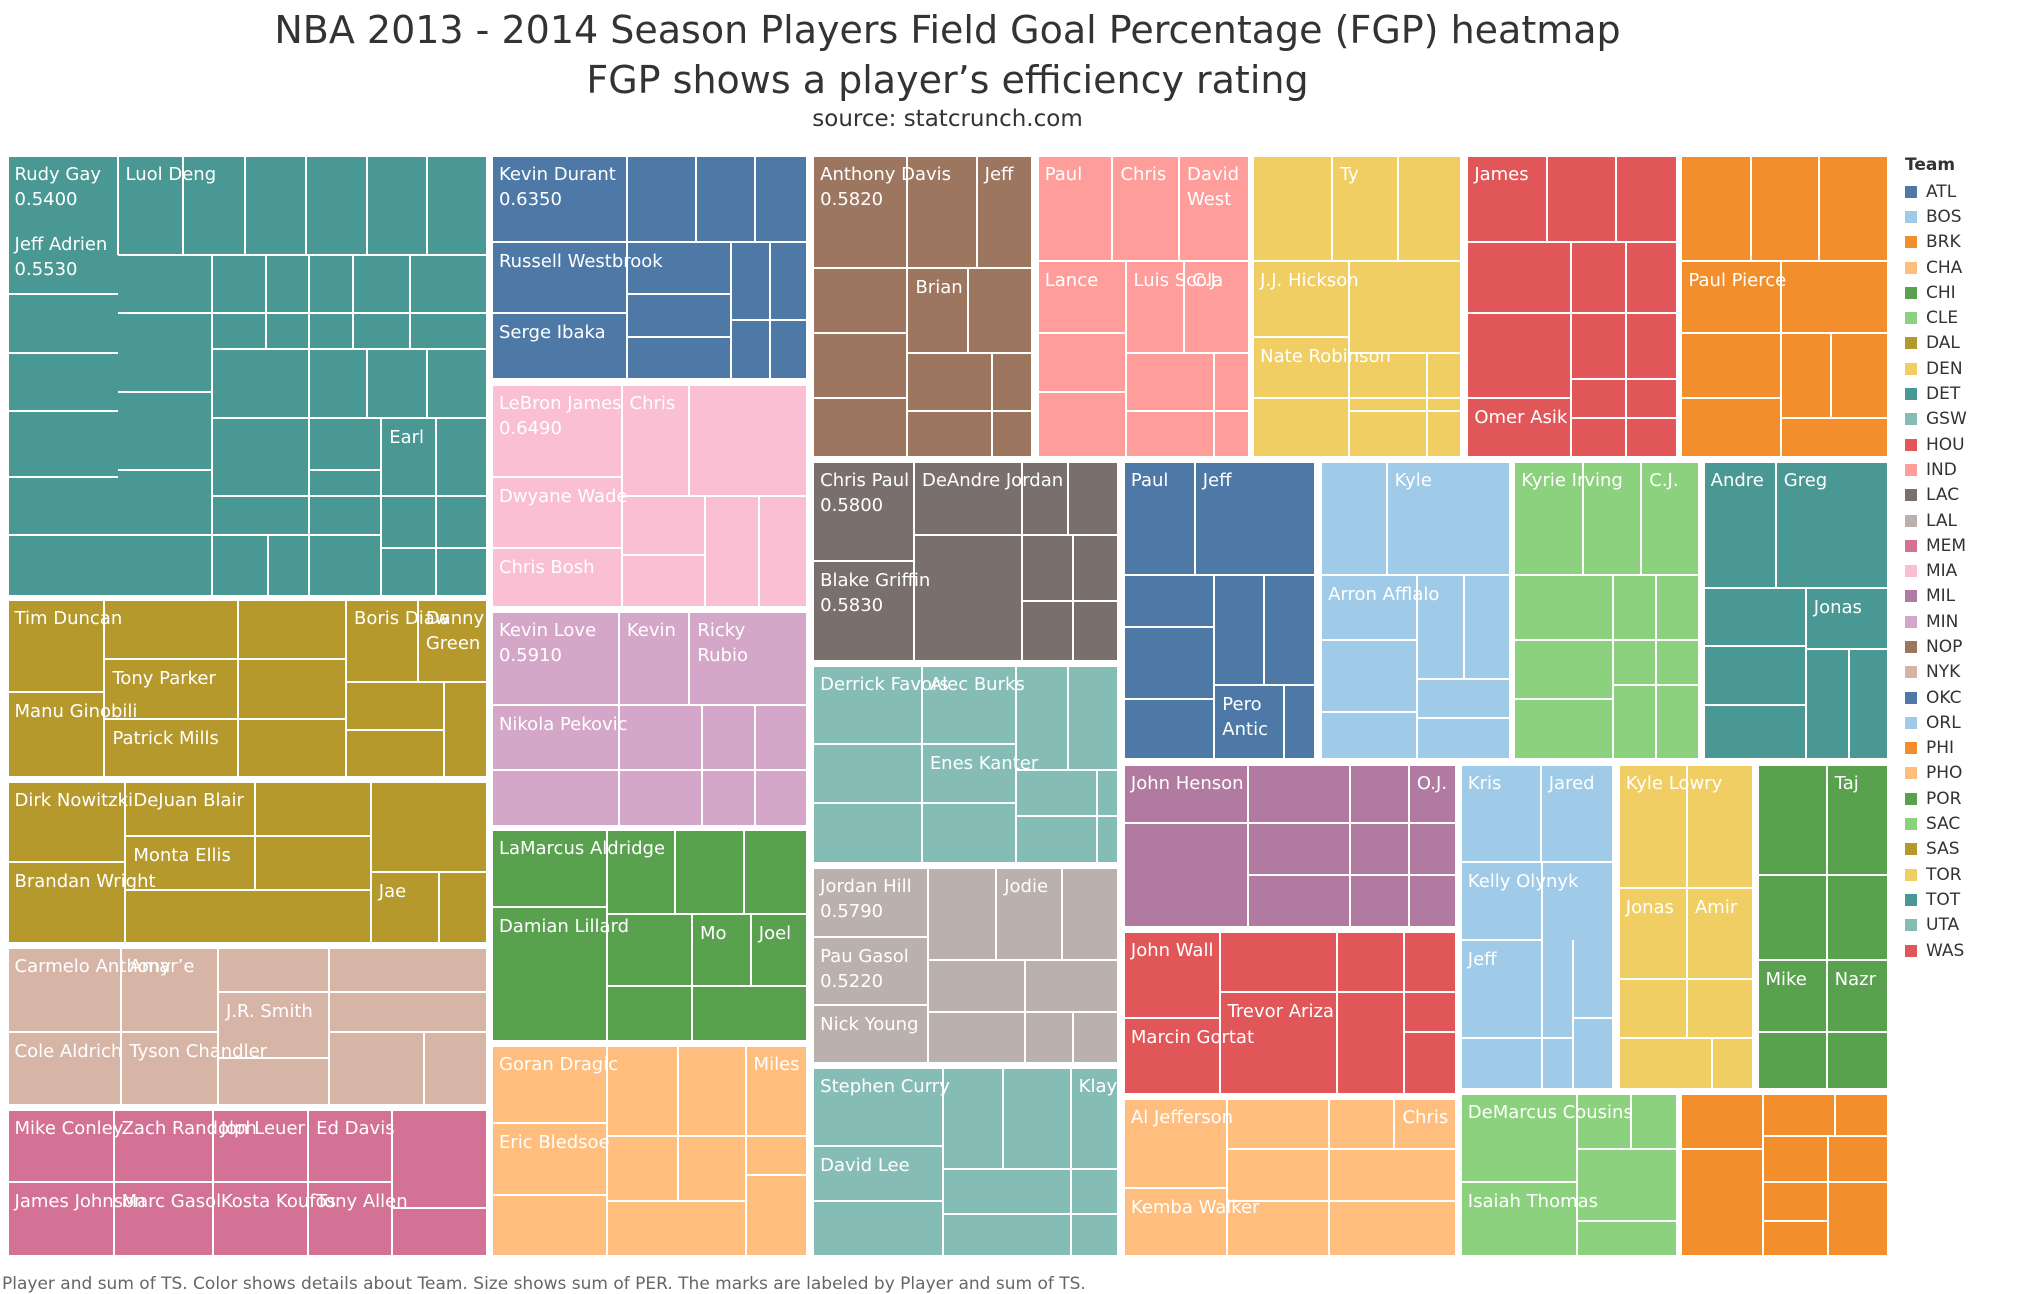 The image size is (2033, 1294). Describe the element at coordinates (1716, 907) in the screenshot. I see `player-label: Amir` at that location.